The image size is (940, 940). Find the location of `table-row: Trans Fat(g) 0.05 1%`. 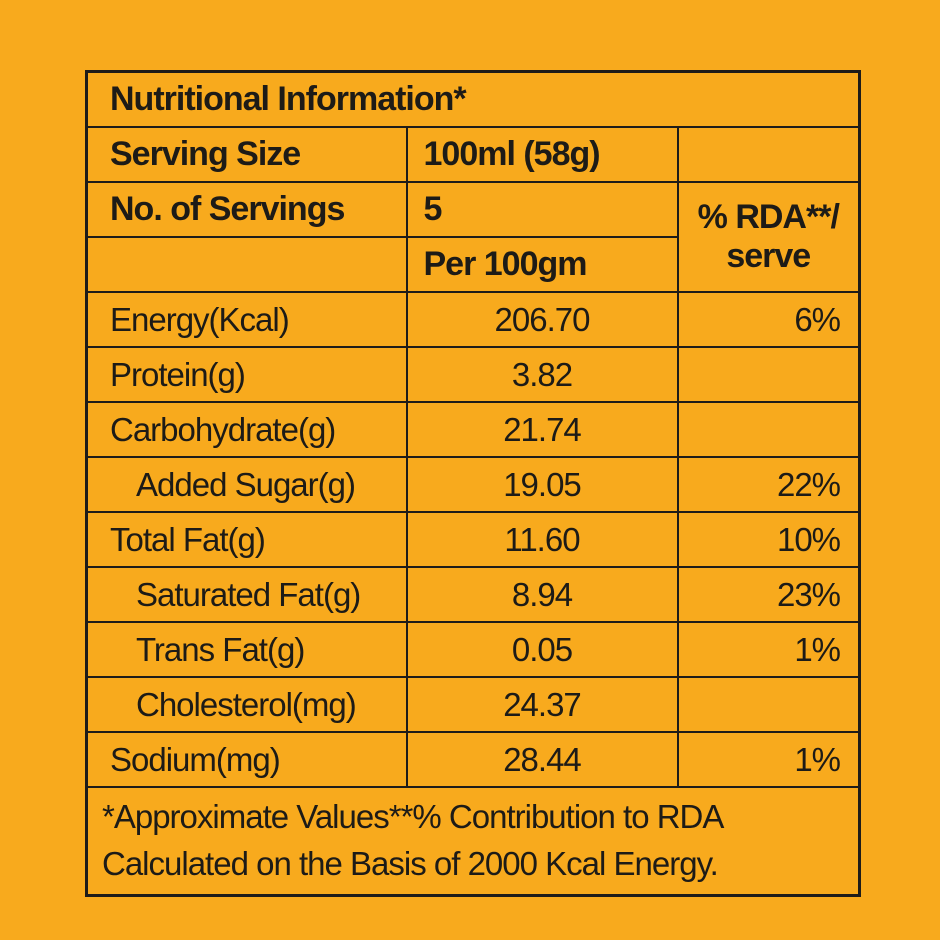

table-row: Trans Fat(g) 0.05 1% is located at coordinates (473, 649).